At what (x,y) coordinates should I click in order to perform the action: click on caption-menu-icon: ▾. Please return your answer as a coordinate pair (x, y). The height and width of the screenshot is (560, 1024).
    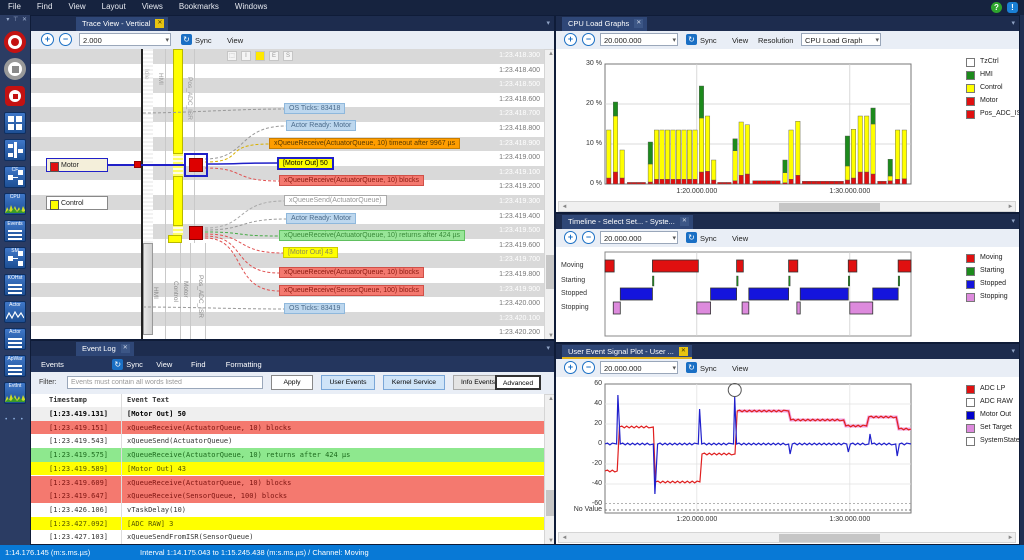
    Looking at the image, I should click on (8, 20).